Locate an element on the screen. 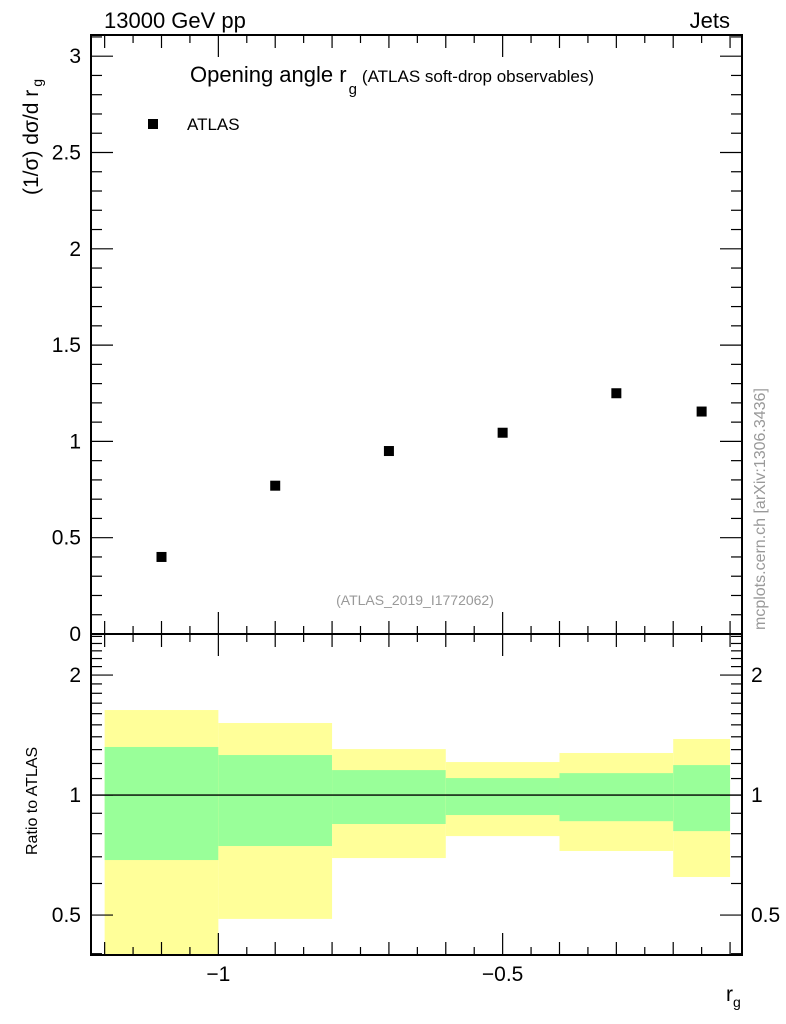 The height and width of the screenshot is (1024, 786). ratio-y-tick-label-left: 2 is located at coordinates (75, 675).